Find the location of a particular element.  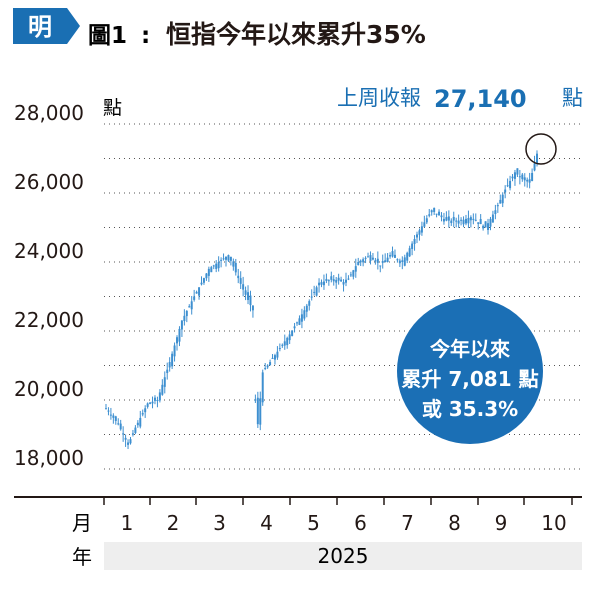

summary-badge: 今年以來 累升 7,081 點 或 35.3% is located at coordinates (470, 371).